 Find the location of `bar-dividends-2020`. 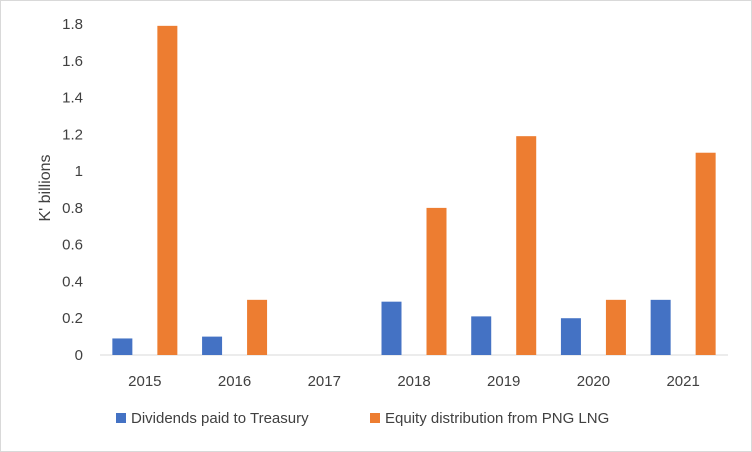

bar-dividends-2020 is located at coordinates (570, 336).